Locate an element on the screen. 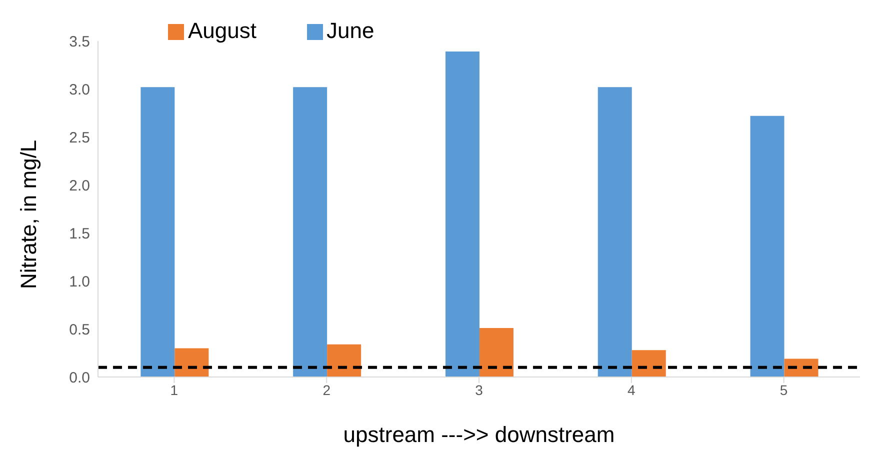  y-tick-label: 1.0 is located at coordinates (79, 281).